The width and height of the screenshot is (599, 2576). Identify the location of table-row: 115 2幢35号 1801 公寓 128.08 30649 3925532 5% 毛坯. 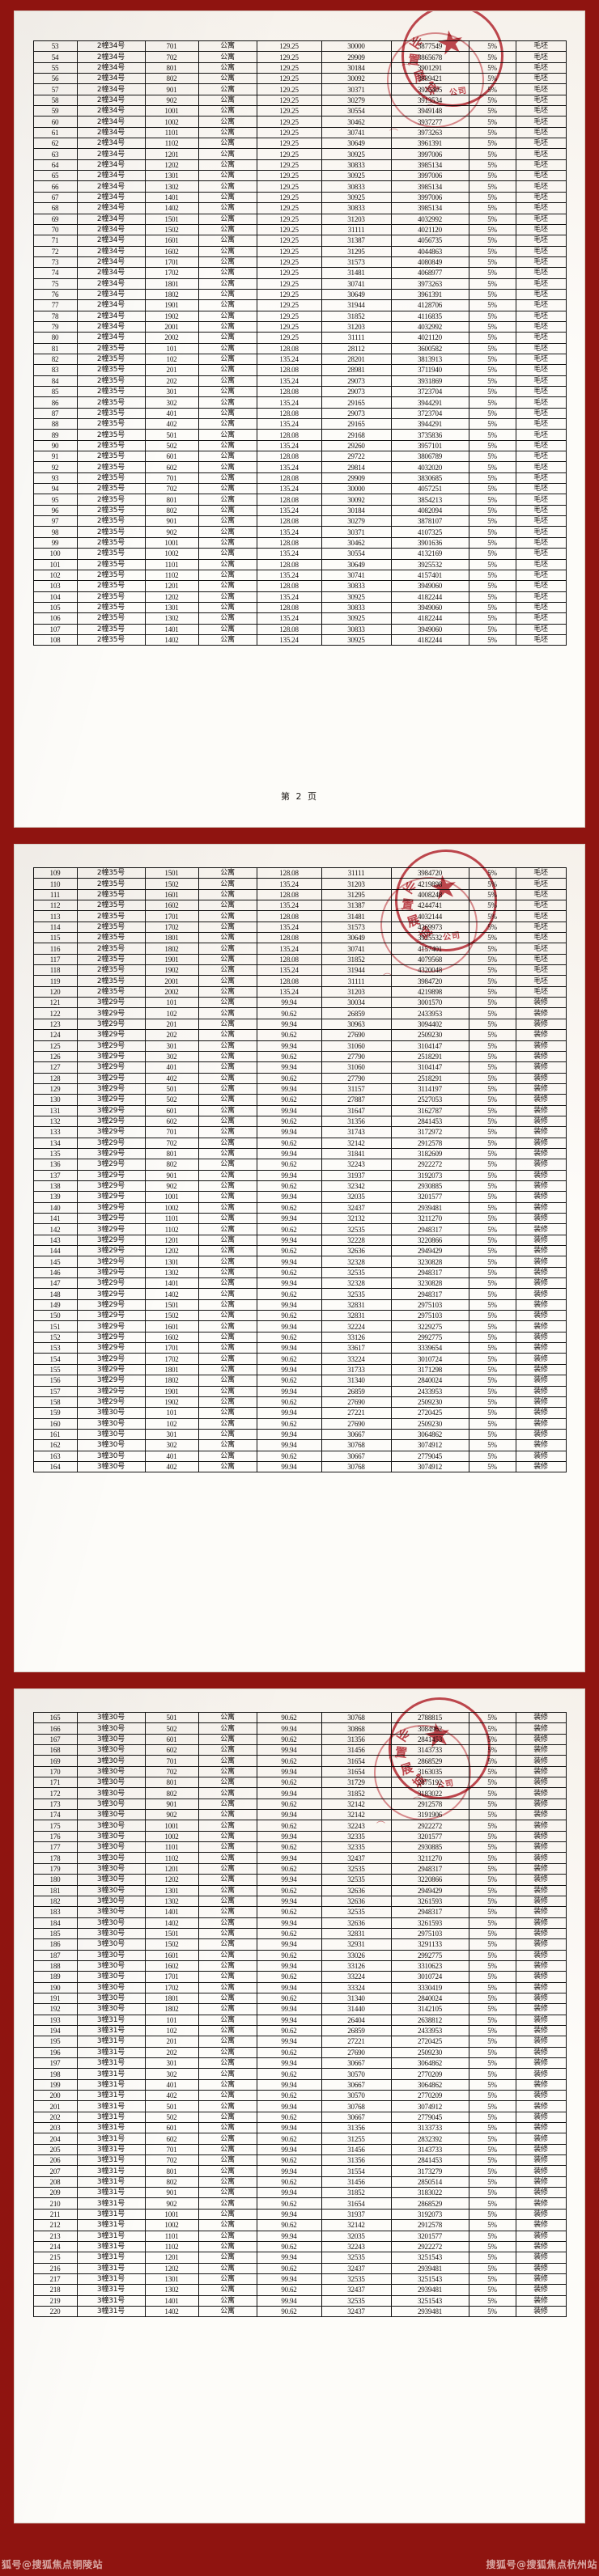
(299, 938).